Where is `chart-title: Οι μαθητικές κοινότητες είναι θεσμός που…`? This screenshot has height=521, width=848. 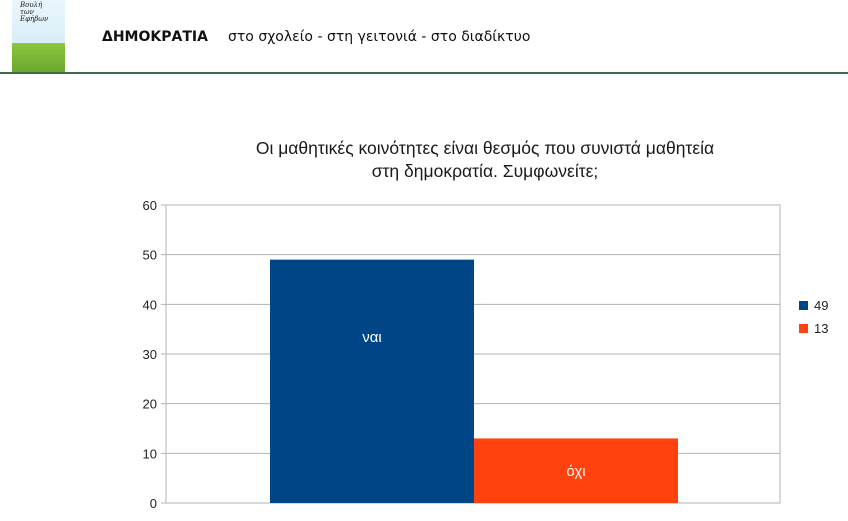 chart-title: Οι μαθητικές κοινότητες είναι θεσμός που… is located at coordinates (485, 160).